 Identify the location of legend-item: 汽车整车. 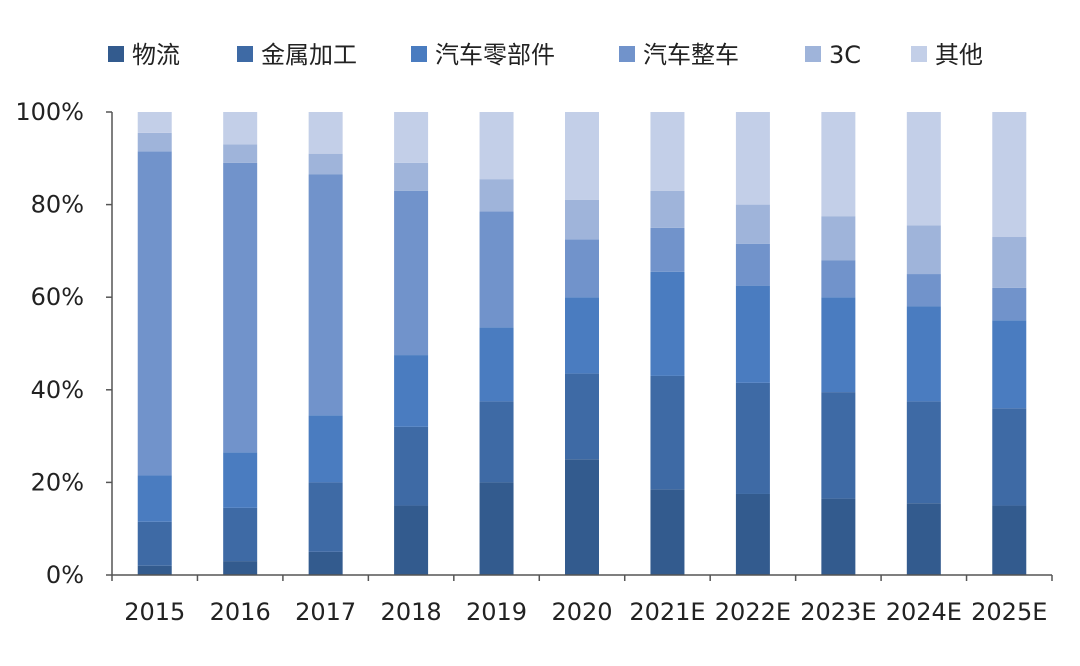
(679, 55).